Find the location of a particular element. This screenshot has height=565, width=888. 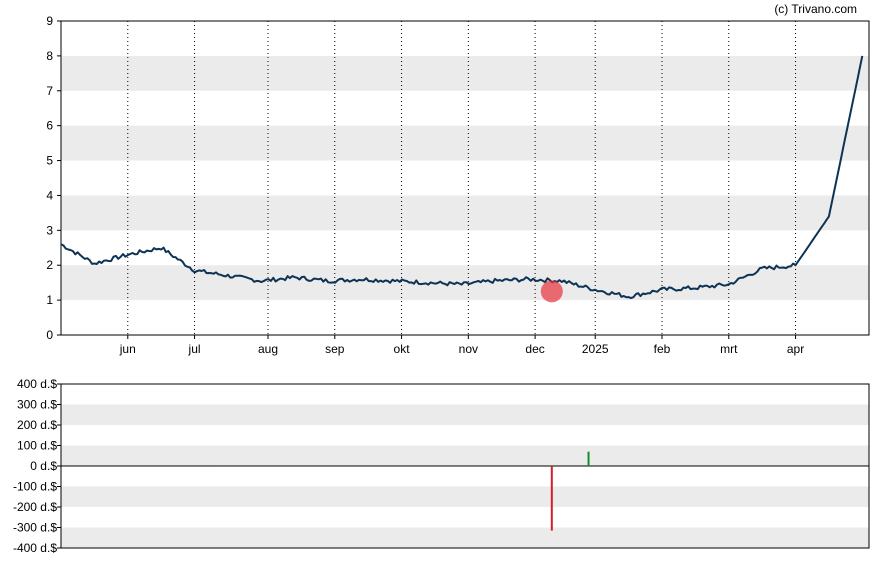

watermark: (c) Trivano.com is located at coordinates (815, 9).